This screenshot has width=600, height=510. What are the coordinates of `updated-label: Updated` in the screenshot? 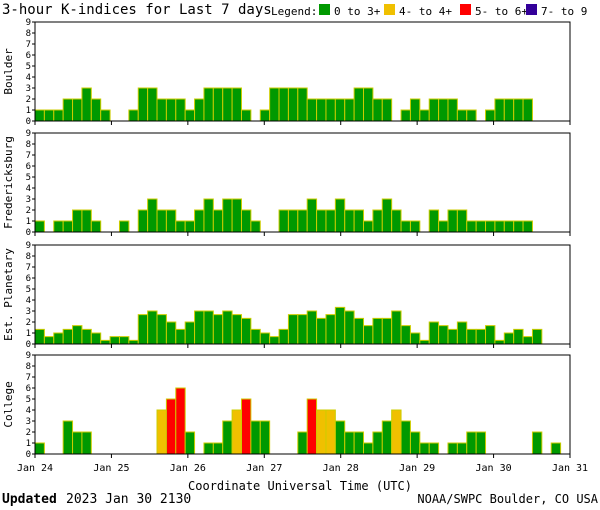 It's located at (29, 499).